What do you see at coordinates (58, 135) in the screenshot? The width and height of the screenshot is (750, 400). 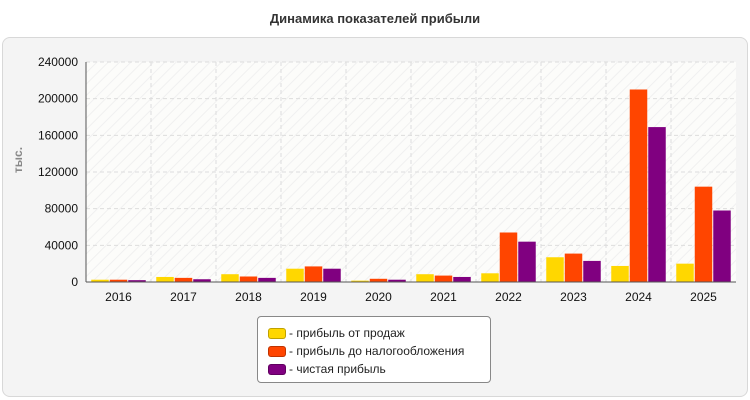 I see `y-tick-label: 160000` at bounding box center [58, 135].